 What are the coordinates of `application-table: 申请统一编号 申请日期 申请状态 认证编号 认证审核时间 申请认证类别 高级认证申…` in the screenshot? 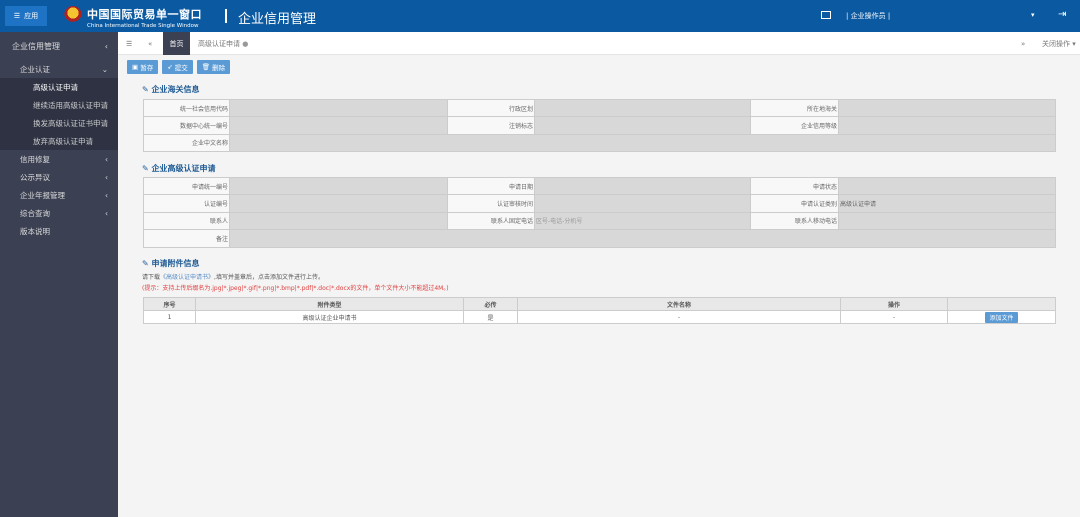 It's located at (599, 212).